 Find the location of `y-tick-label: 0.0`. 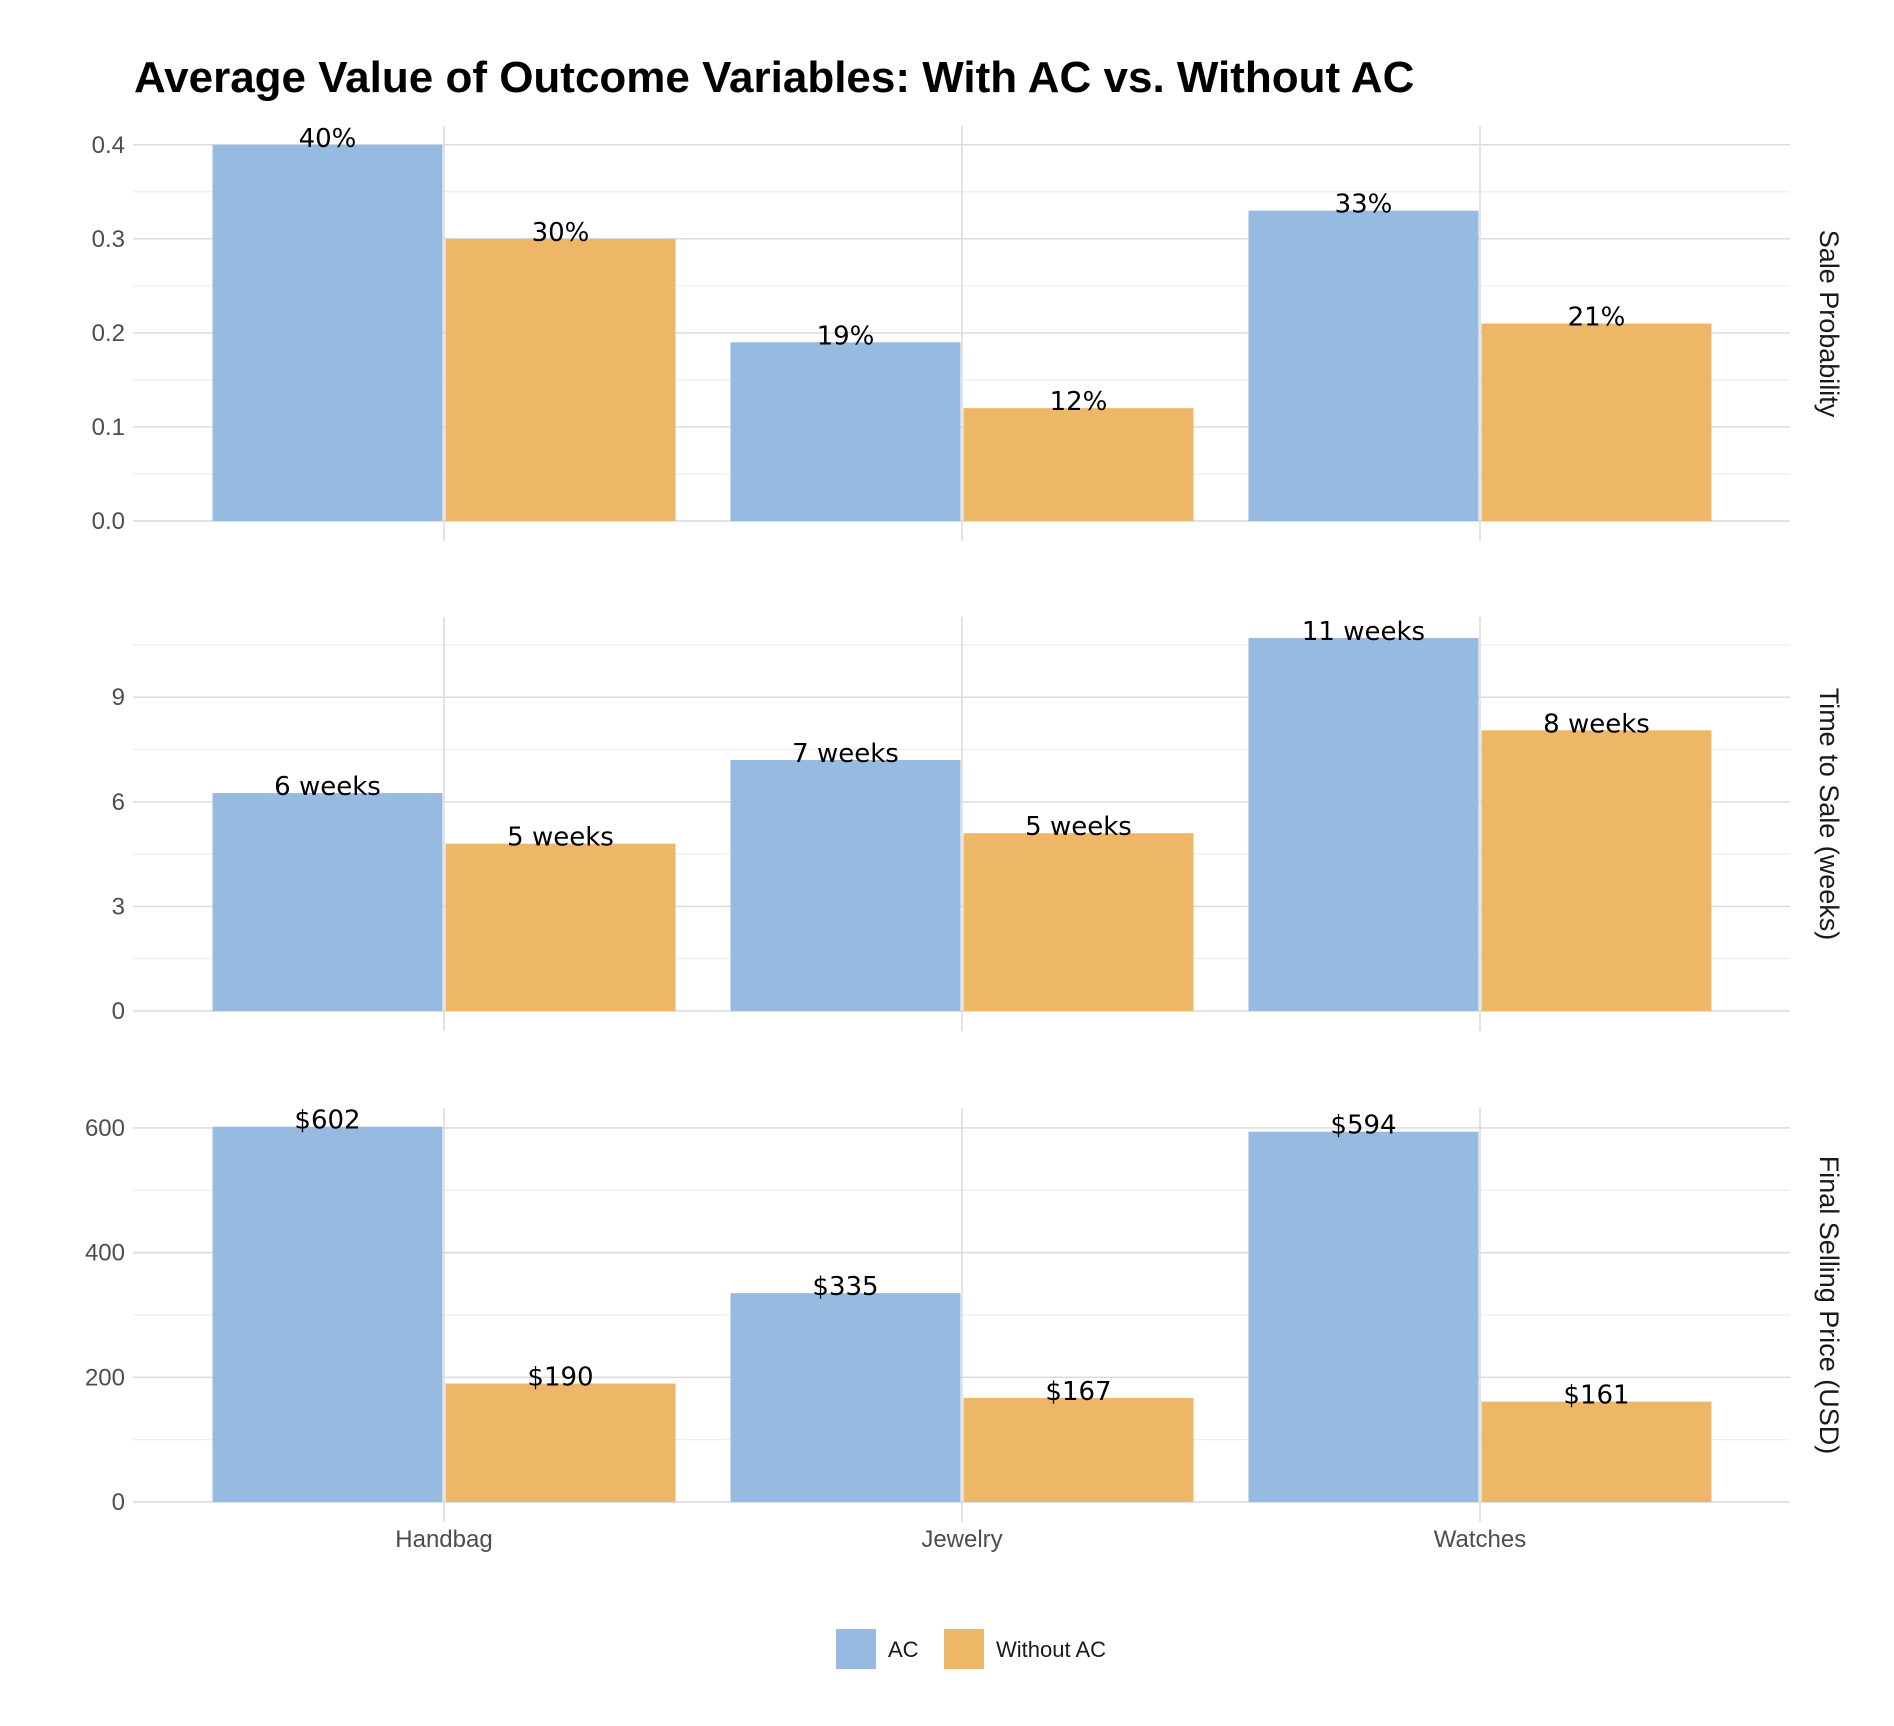

y-tick-label: 0.0 is located at coordinates (108, 521).